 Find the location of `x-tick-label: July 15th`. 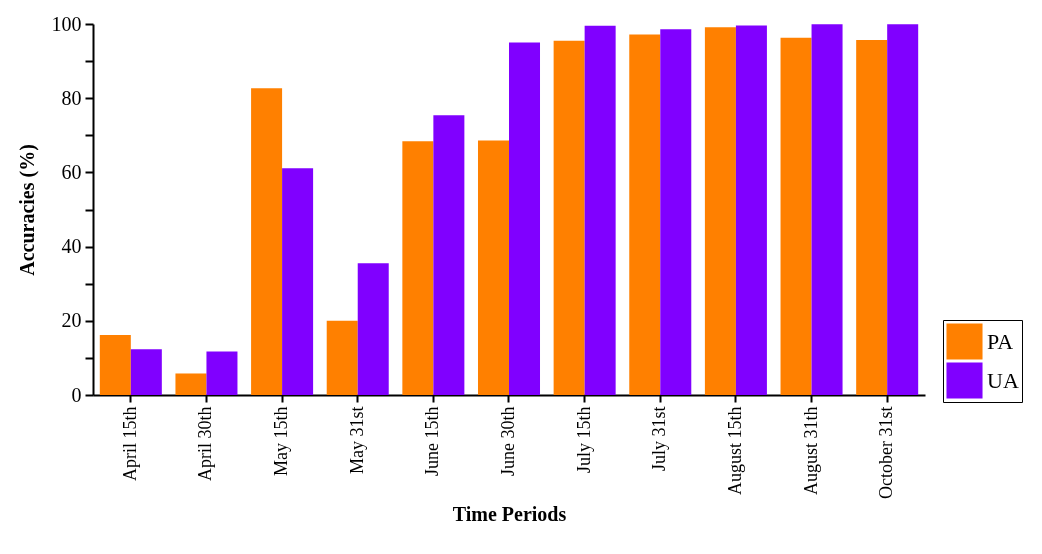

x-tick-label: July 15th is located at coordinates (583, 440).